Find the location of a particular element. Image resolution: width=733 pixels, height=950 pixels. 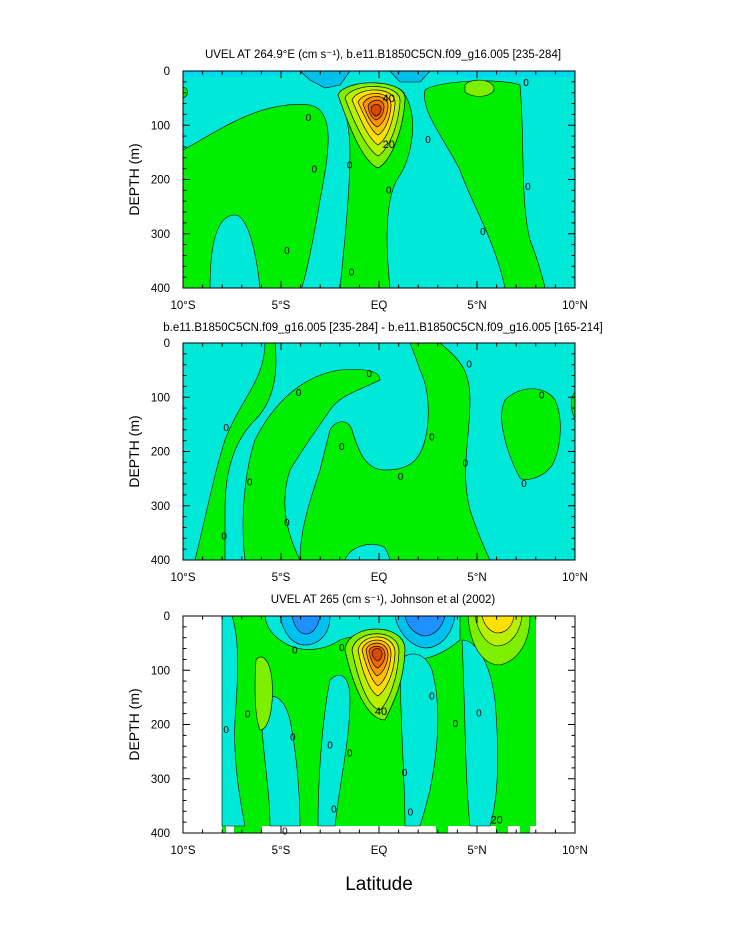

panel-1-surface-core-negative is located at coordinates (325, 80).